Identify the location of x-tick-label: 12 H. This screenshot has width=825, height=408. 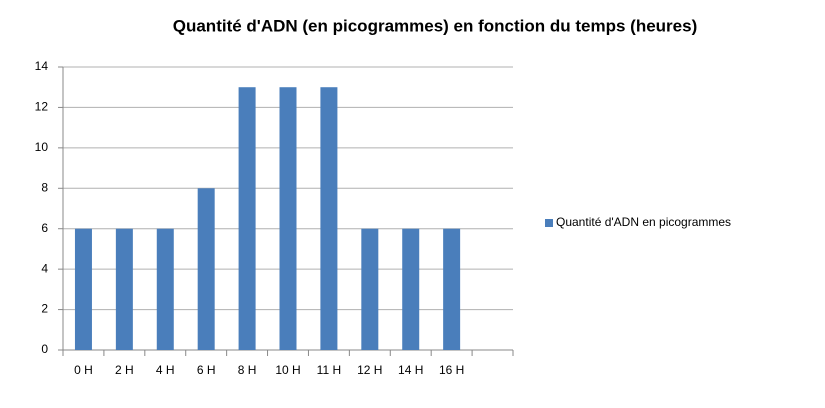
(369, 370).